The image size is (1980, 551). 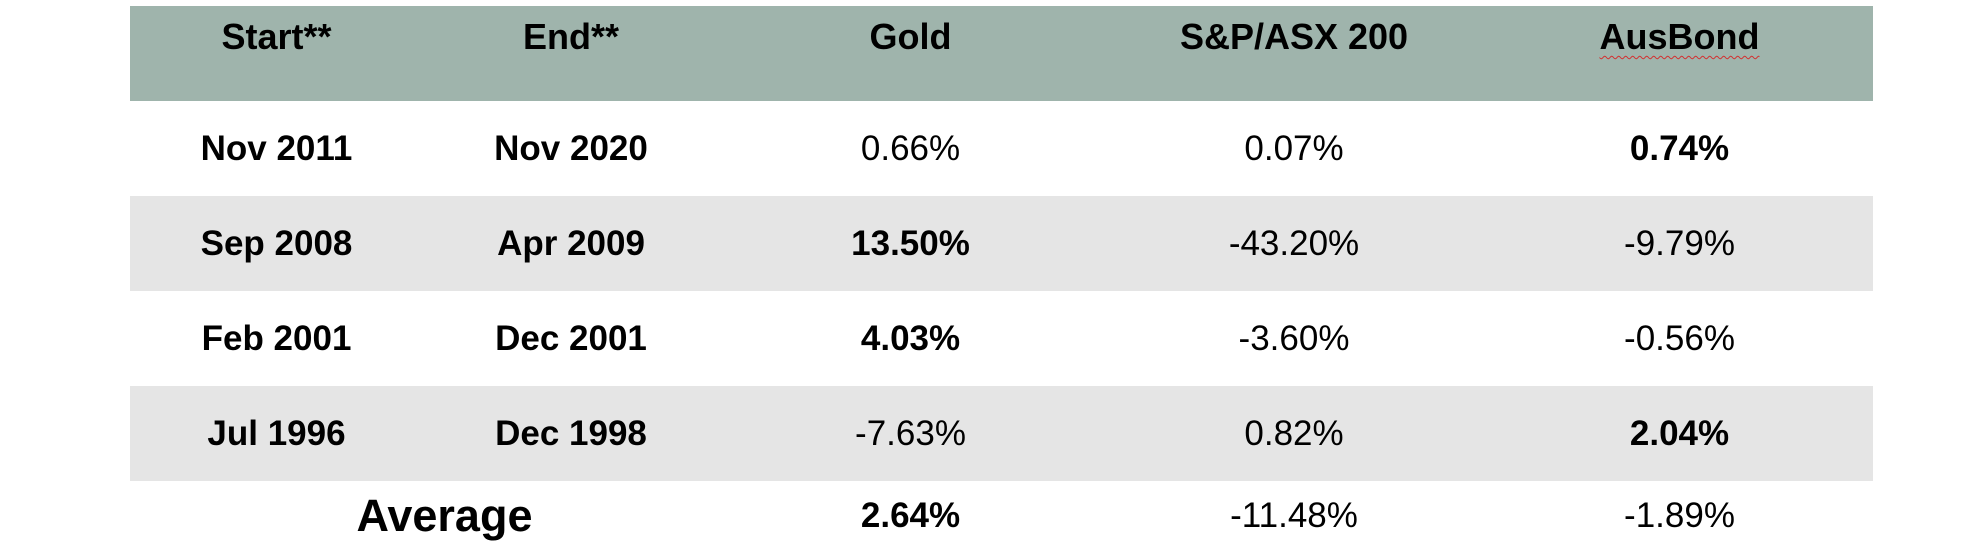 I want to click on average-asx200: -11.48%, so click(x=1294, y=515).